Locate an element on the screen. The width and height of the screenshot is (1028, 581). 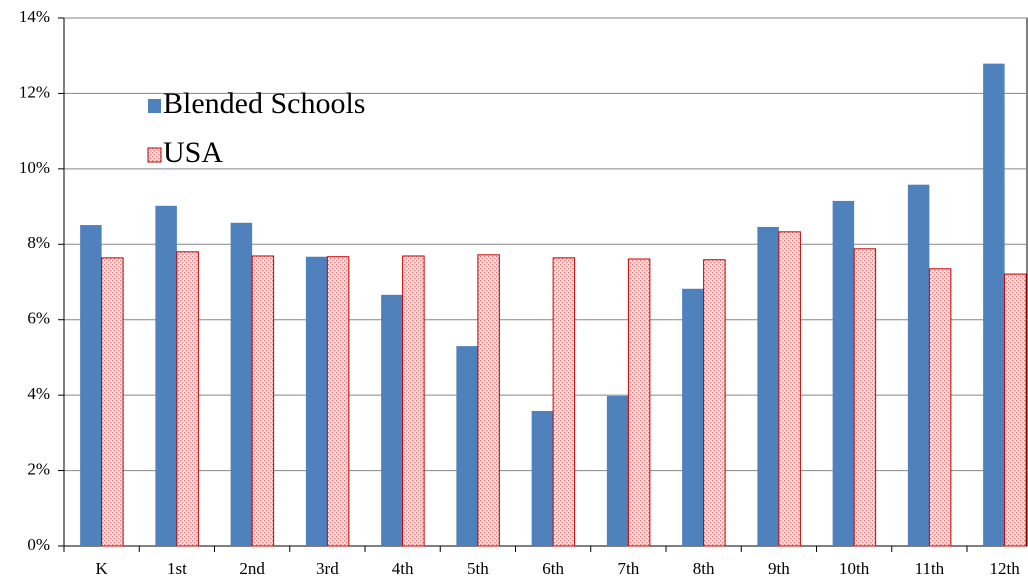
x-tick-label: 8th is located at coordinates (704, 568).